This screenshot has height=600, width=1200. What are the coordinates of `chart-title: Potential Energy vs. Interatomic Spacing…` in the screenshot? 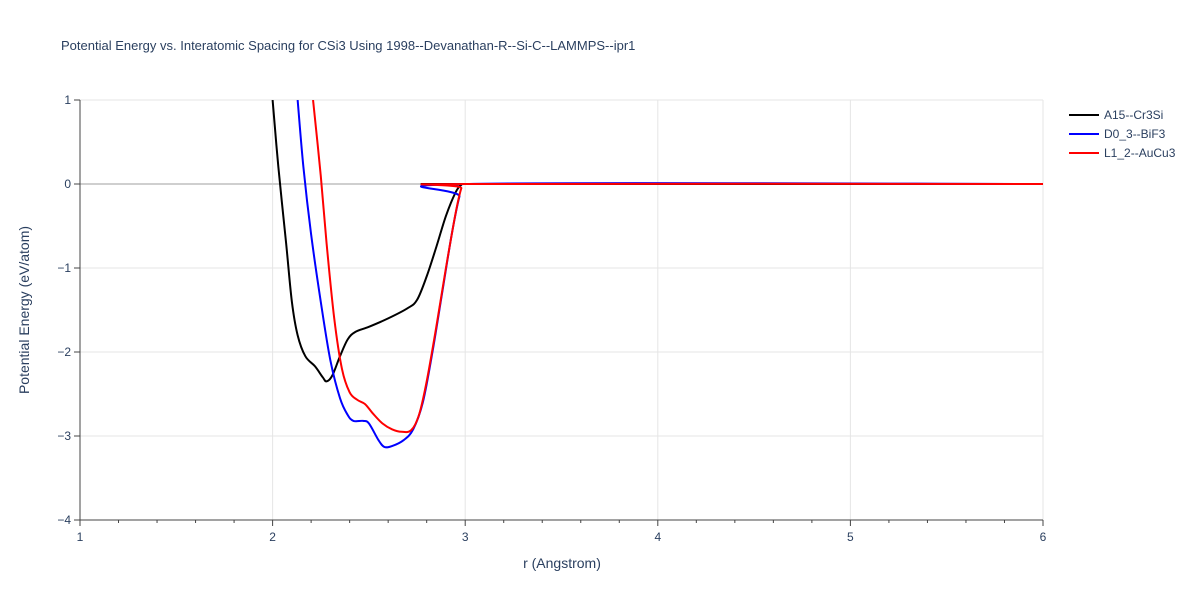 It's located at (348, 45).